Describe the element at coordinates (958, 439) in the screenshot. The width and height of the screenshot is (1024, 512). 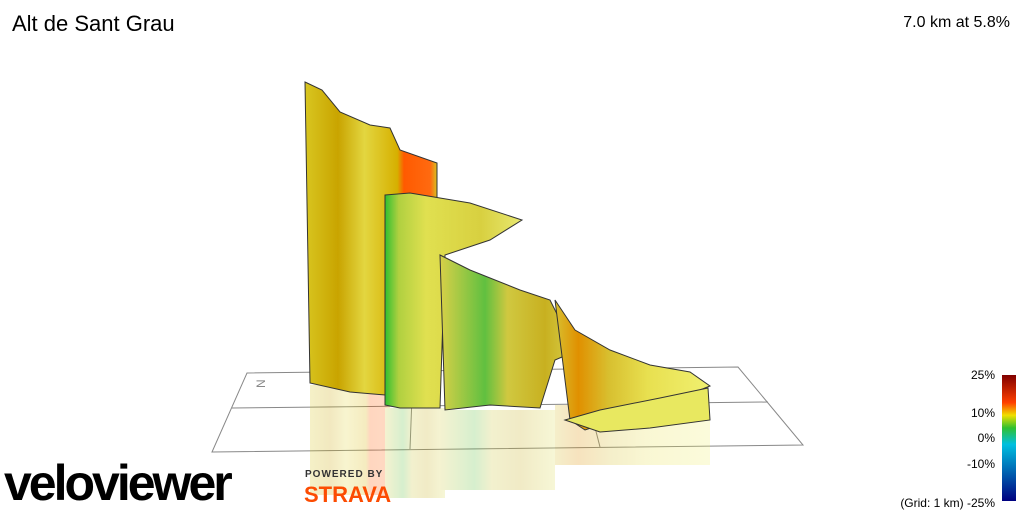
I see `gradient-legend: 25% 10% 0% -10% (Grid: 1 km) -25%` at that location.